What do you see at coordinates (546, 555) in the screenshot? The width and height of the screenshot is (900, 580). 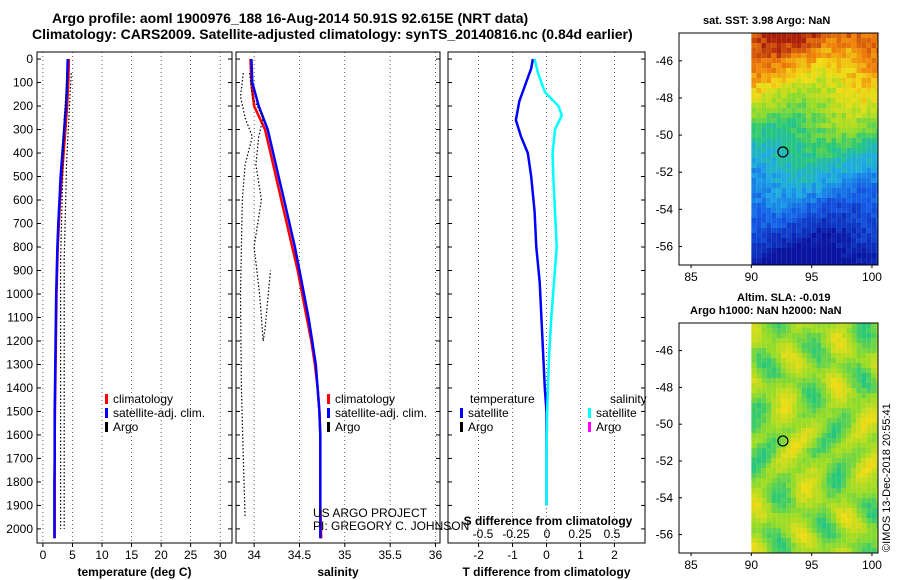 I see `difference-xtick-label: 0` at bounding box center [546, 555].